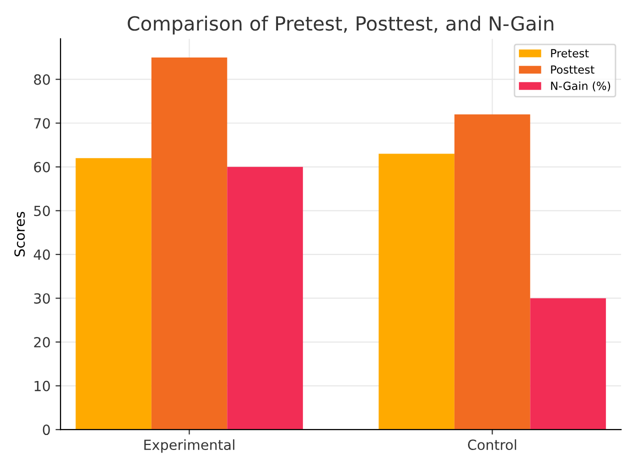  Describe the element at coordinates (19, 234) in the screenshot. I see `y-axis-title: Scores` at that location.